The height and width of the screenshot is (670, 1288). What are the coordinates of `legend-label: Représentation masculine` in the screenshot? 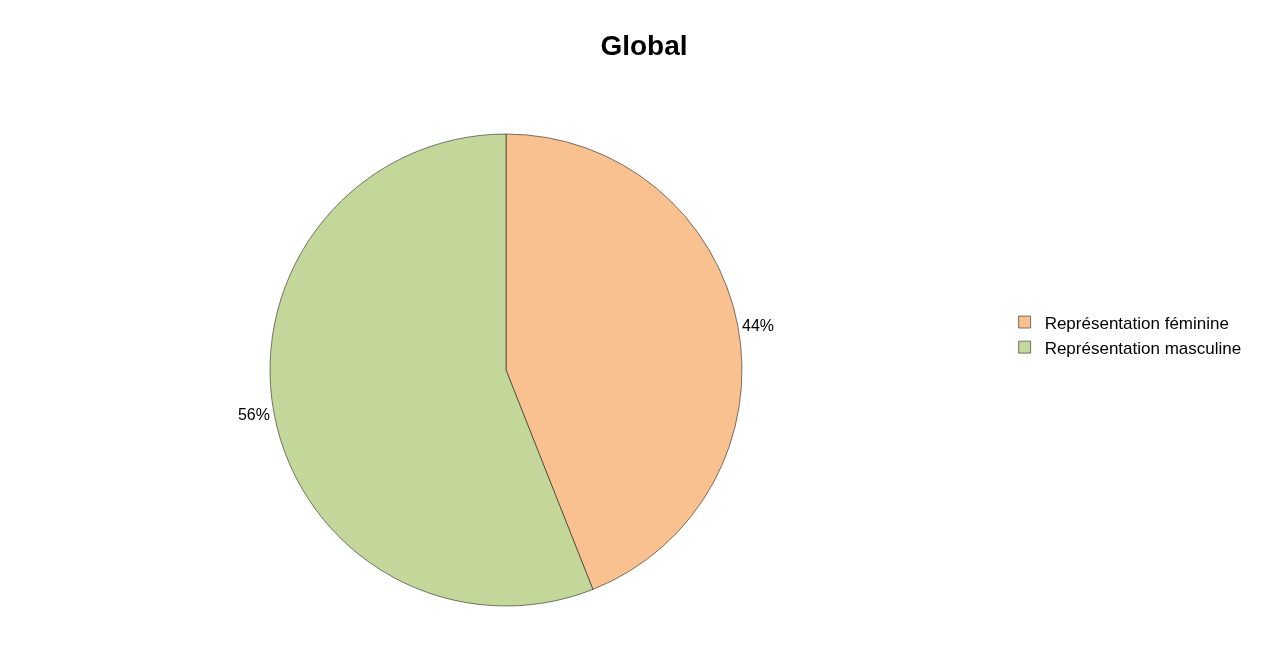 It's located at (1143, 348).